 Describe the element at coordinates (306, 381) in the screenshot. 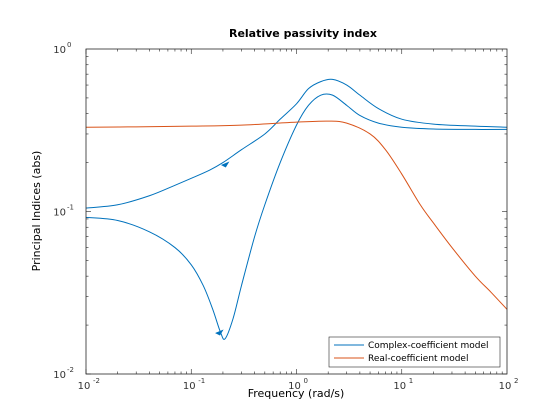

I see `x-tick-label-exponent: 0` at that location.